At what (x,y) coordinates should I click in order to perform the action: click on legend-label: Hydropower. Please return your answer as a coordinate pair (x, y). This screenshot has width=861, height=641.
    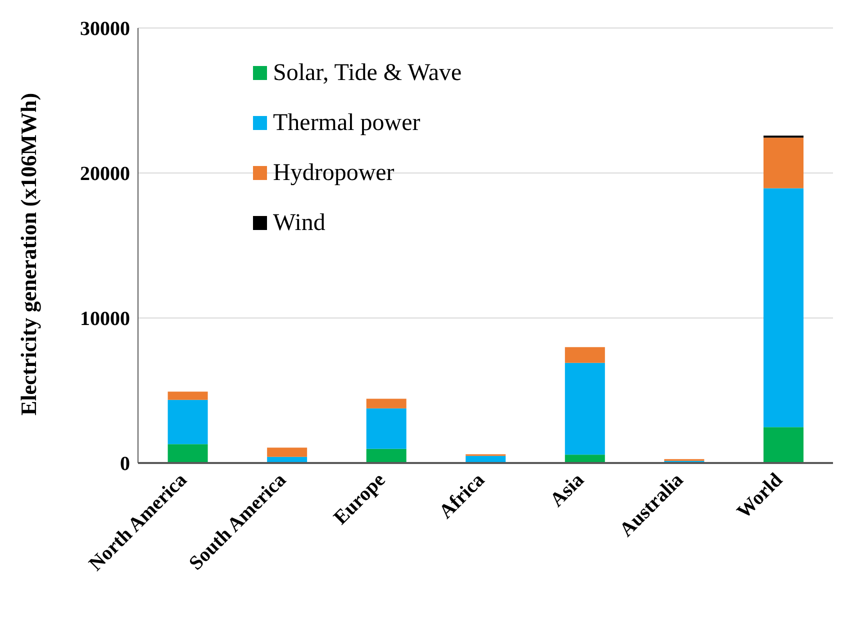
    Looking at the image, I should click on (333, 173).